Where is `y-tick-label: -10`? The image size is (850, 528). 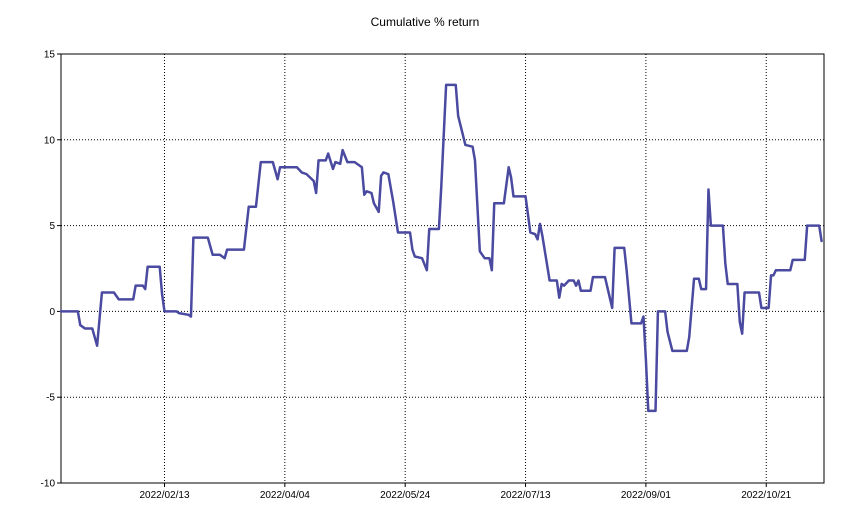 y-tick-label: -10 is located at coordinates (48, 484).